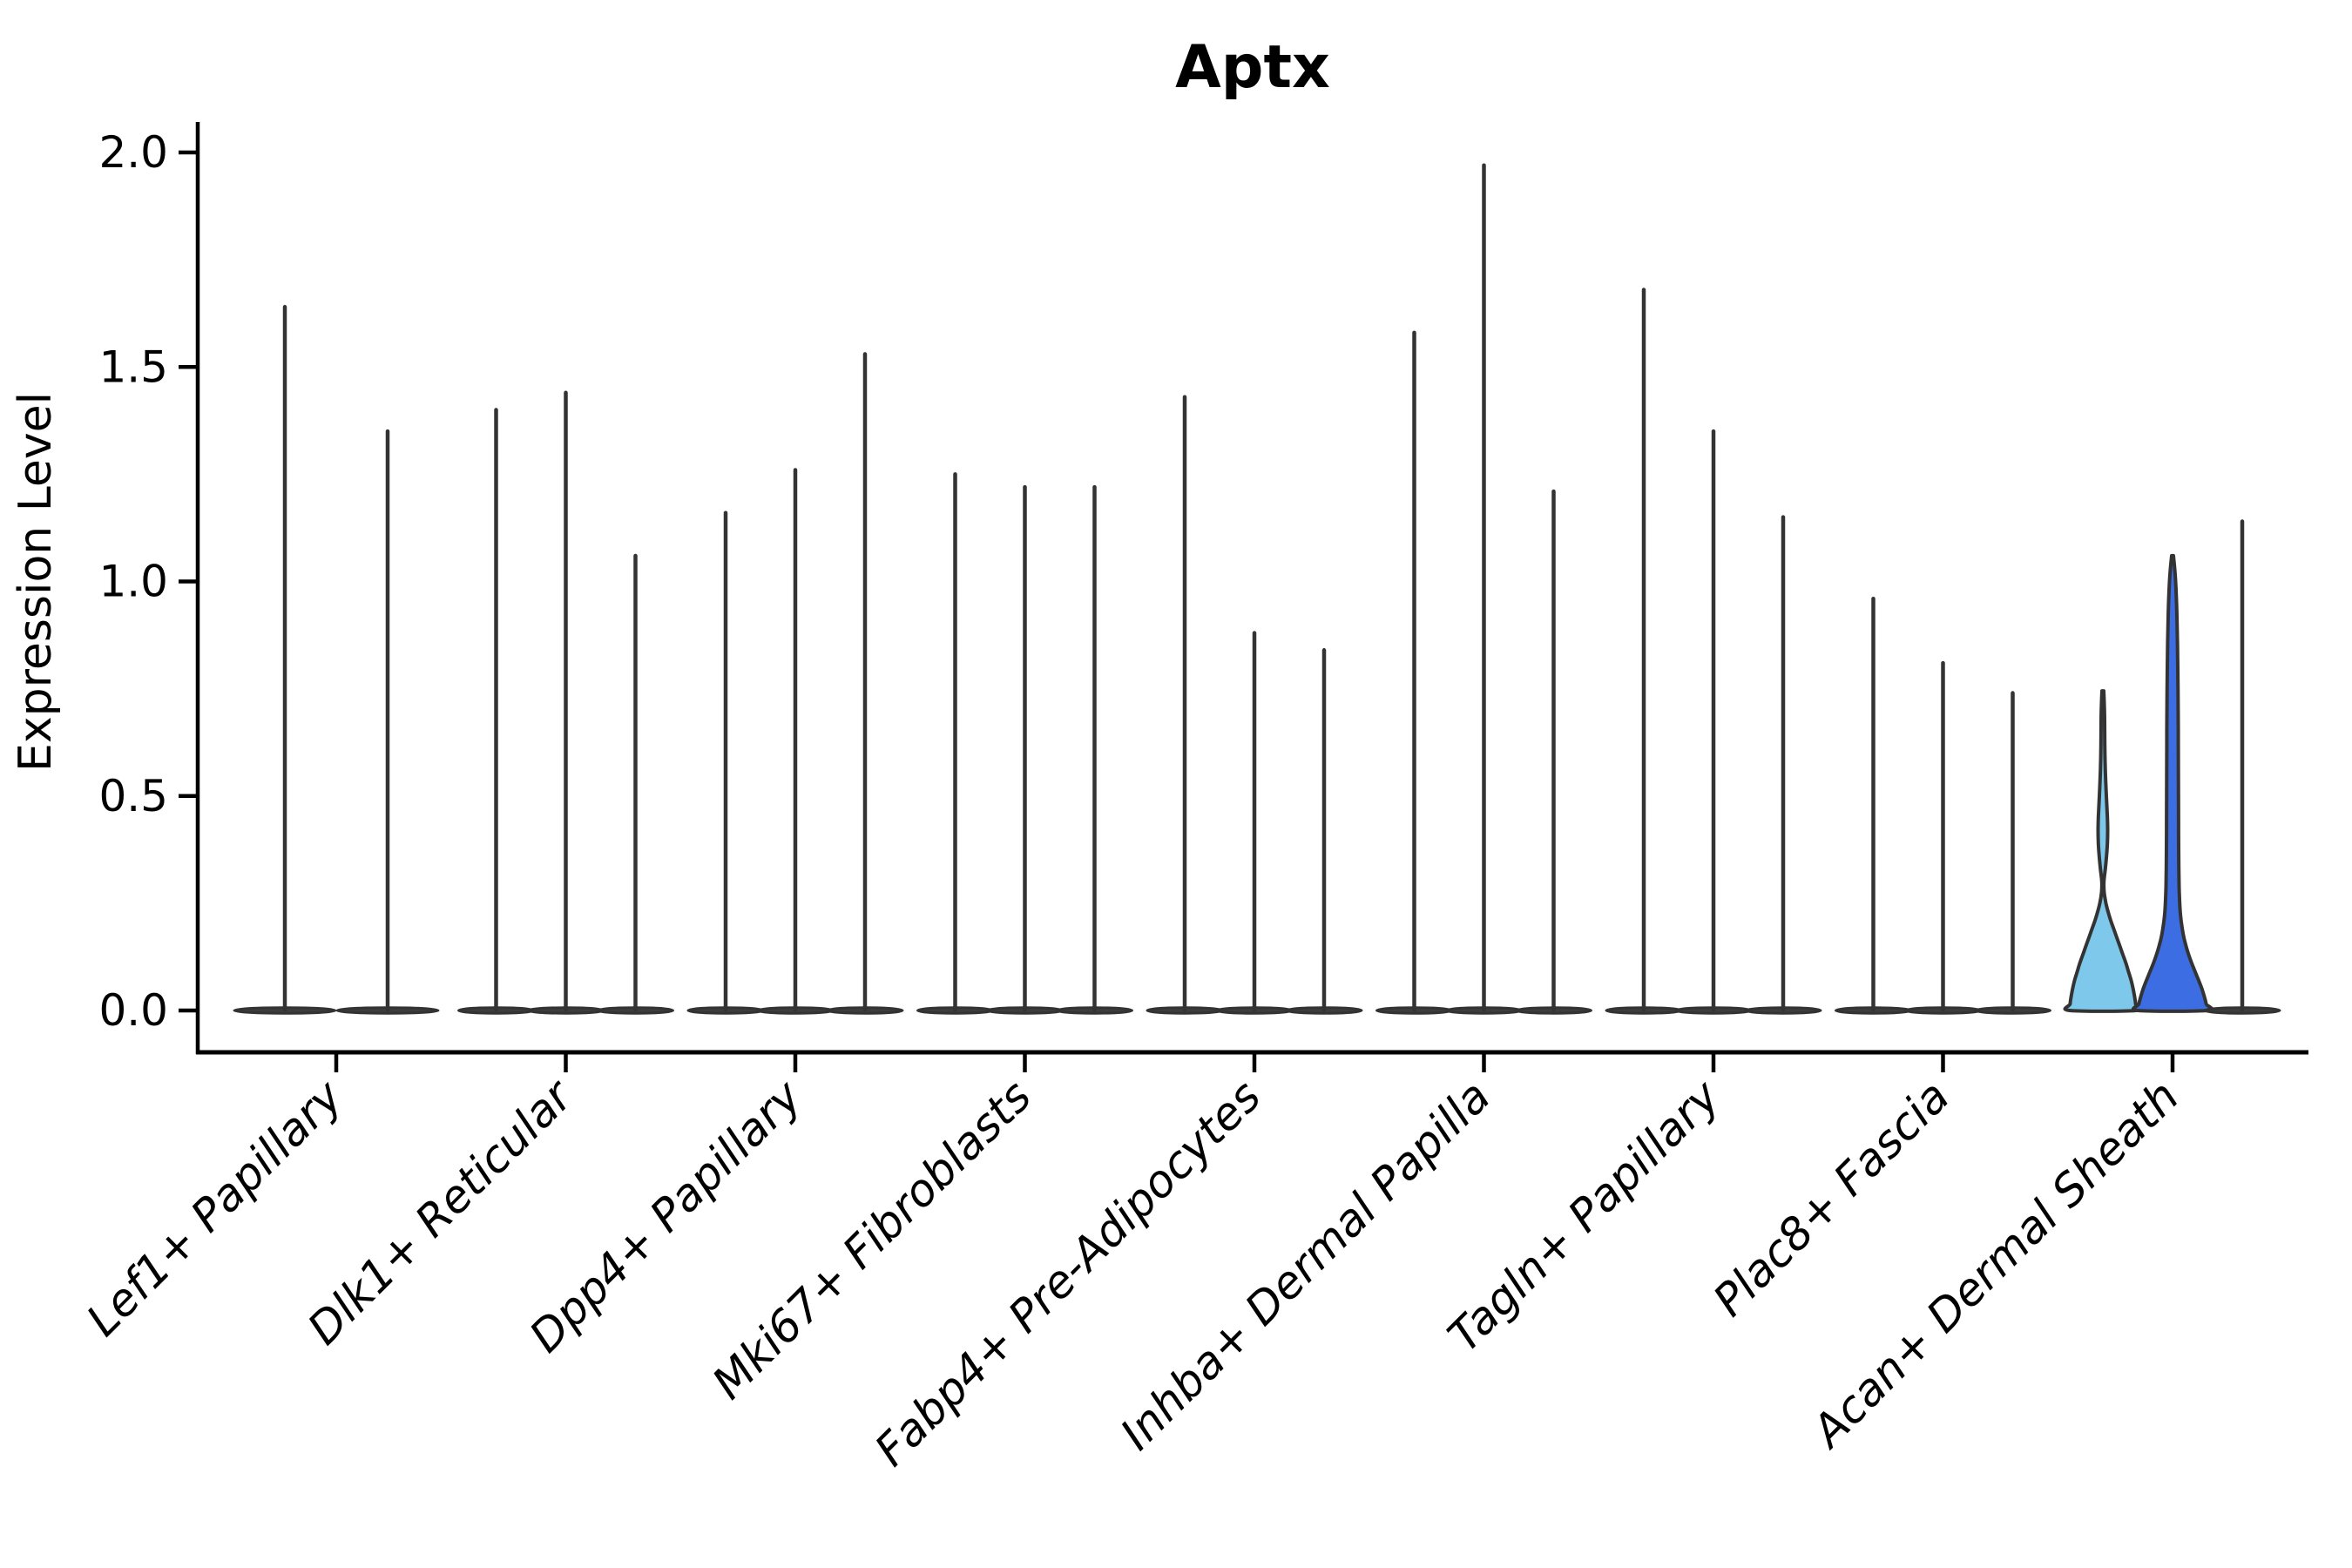  Describe the element at coordinates (133, 1011) in the screenshot. I see `y-tick-label: 0.0` at that location.